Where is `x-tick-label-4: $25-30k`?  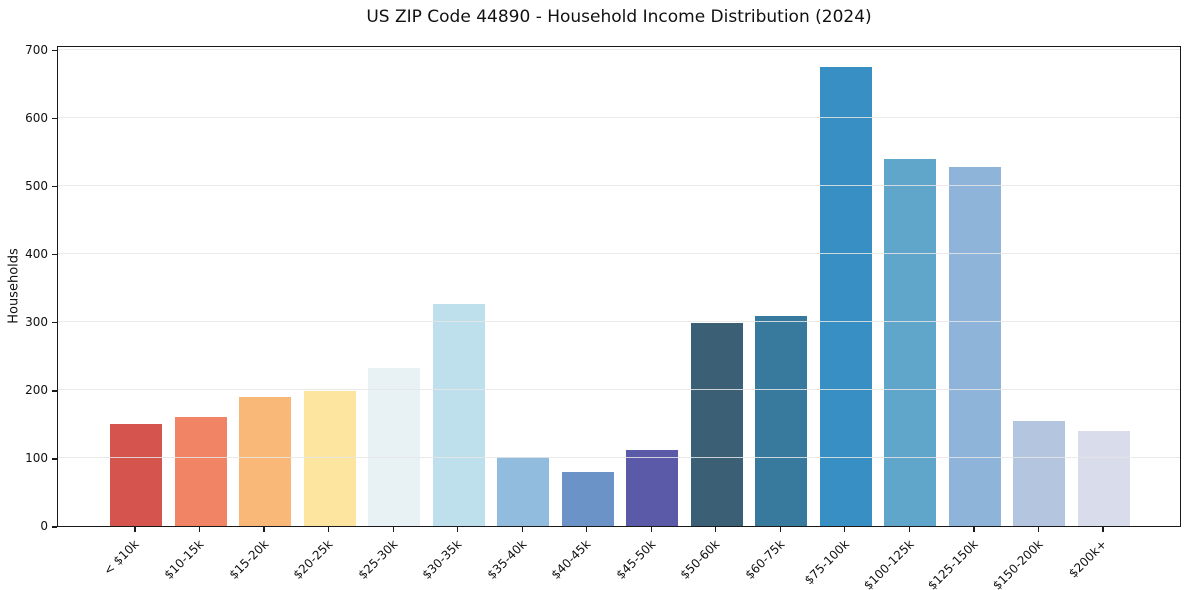 x-tick-label-4: $25-30k is located at coordinates (378, 559).